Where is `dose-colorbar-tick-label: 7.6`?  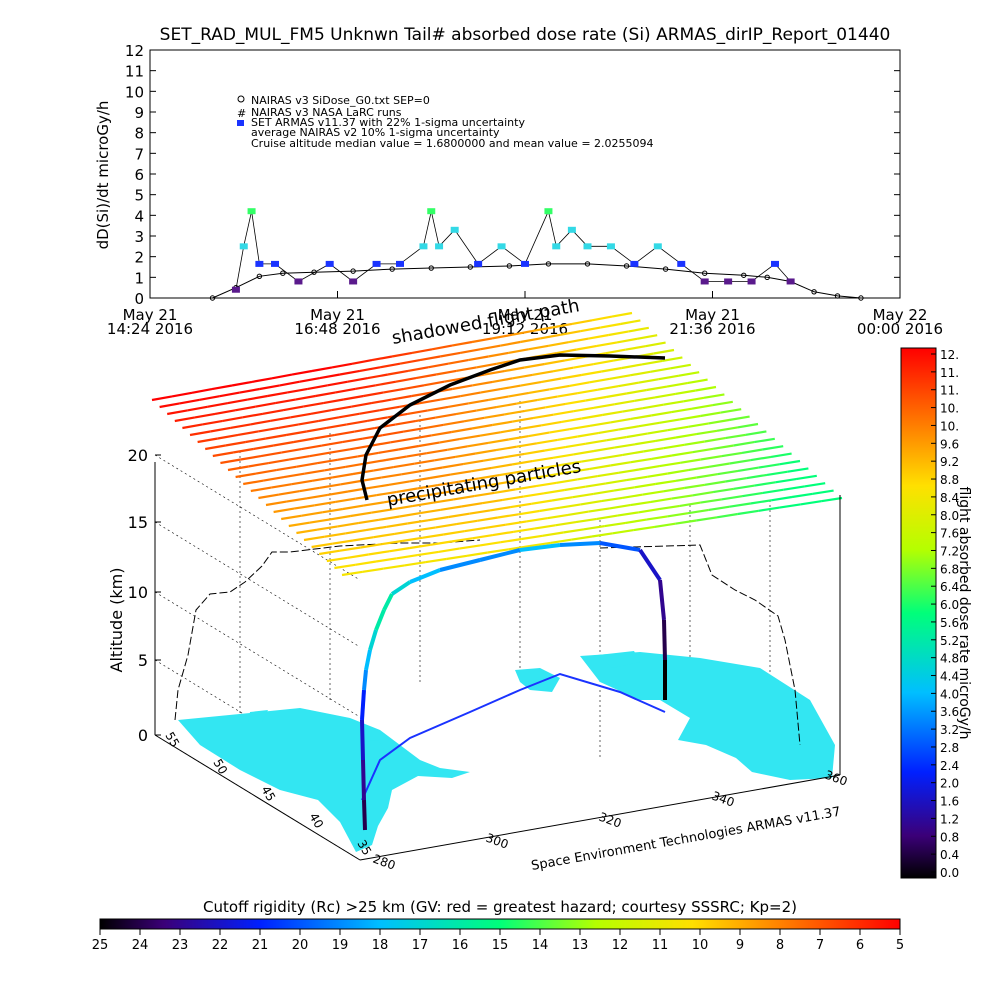
dose-colorbar-tick-label: 7.6 is located at coordinates (949, 534).